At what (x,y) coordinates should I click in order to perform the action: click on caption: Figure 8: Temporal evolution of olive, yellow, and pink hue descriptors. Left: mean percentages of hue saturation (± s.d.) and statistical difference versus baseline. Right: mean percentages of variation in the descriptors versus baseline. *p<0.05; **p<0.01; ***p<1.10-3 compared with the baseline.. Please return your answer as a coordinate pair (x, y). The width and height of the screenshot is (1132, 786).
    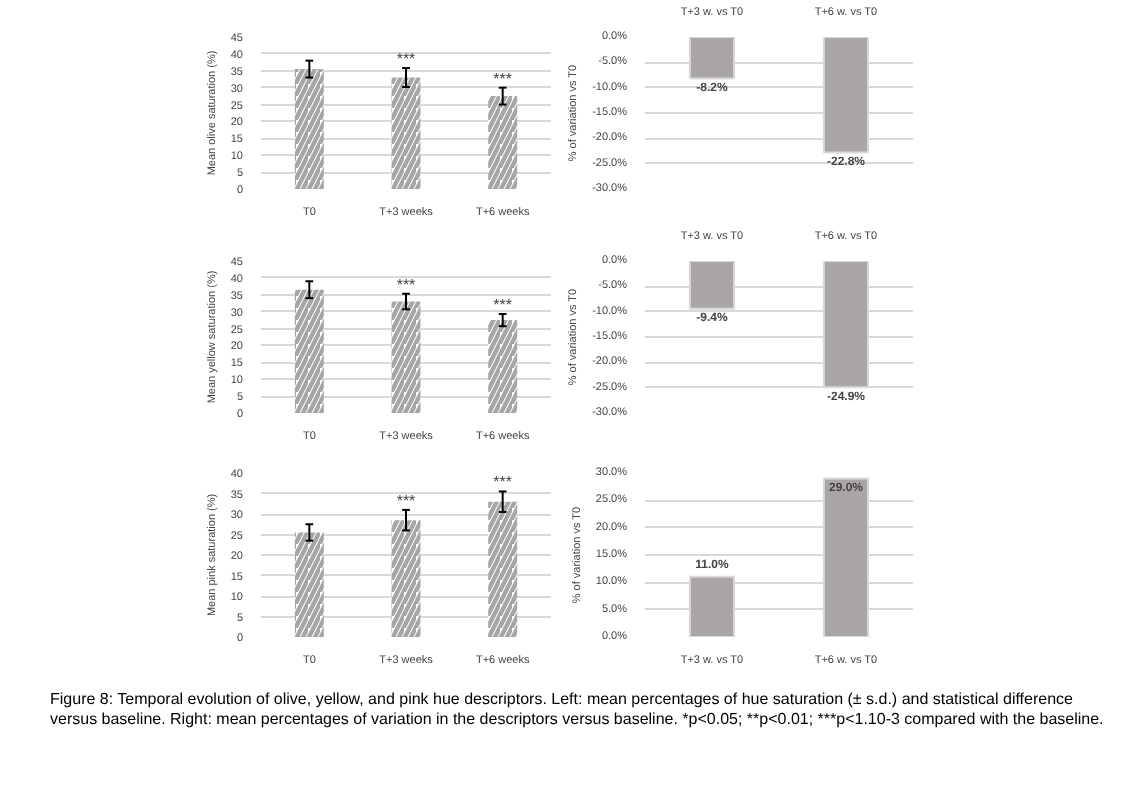
    Looking at the image, I should click on (578, 709).